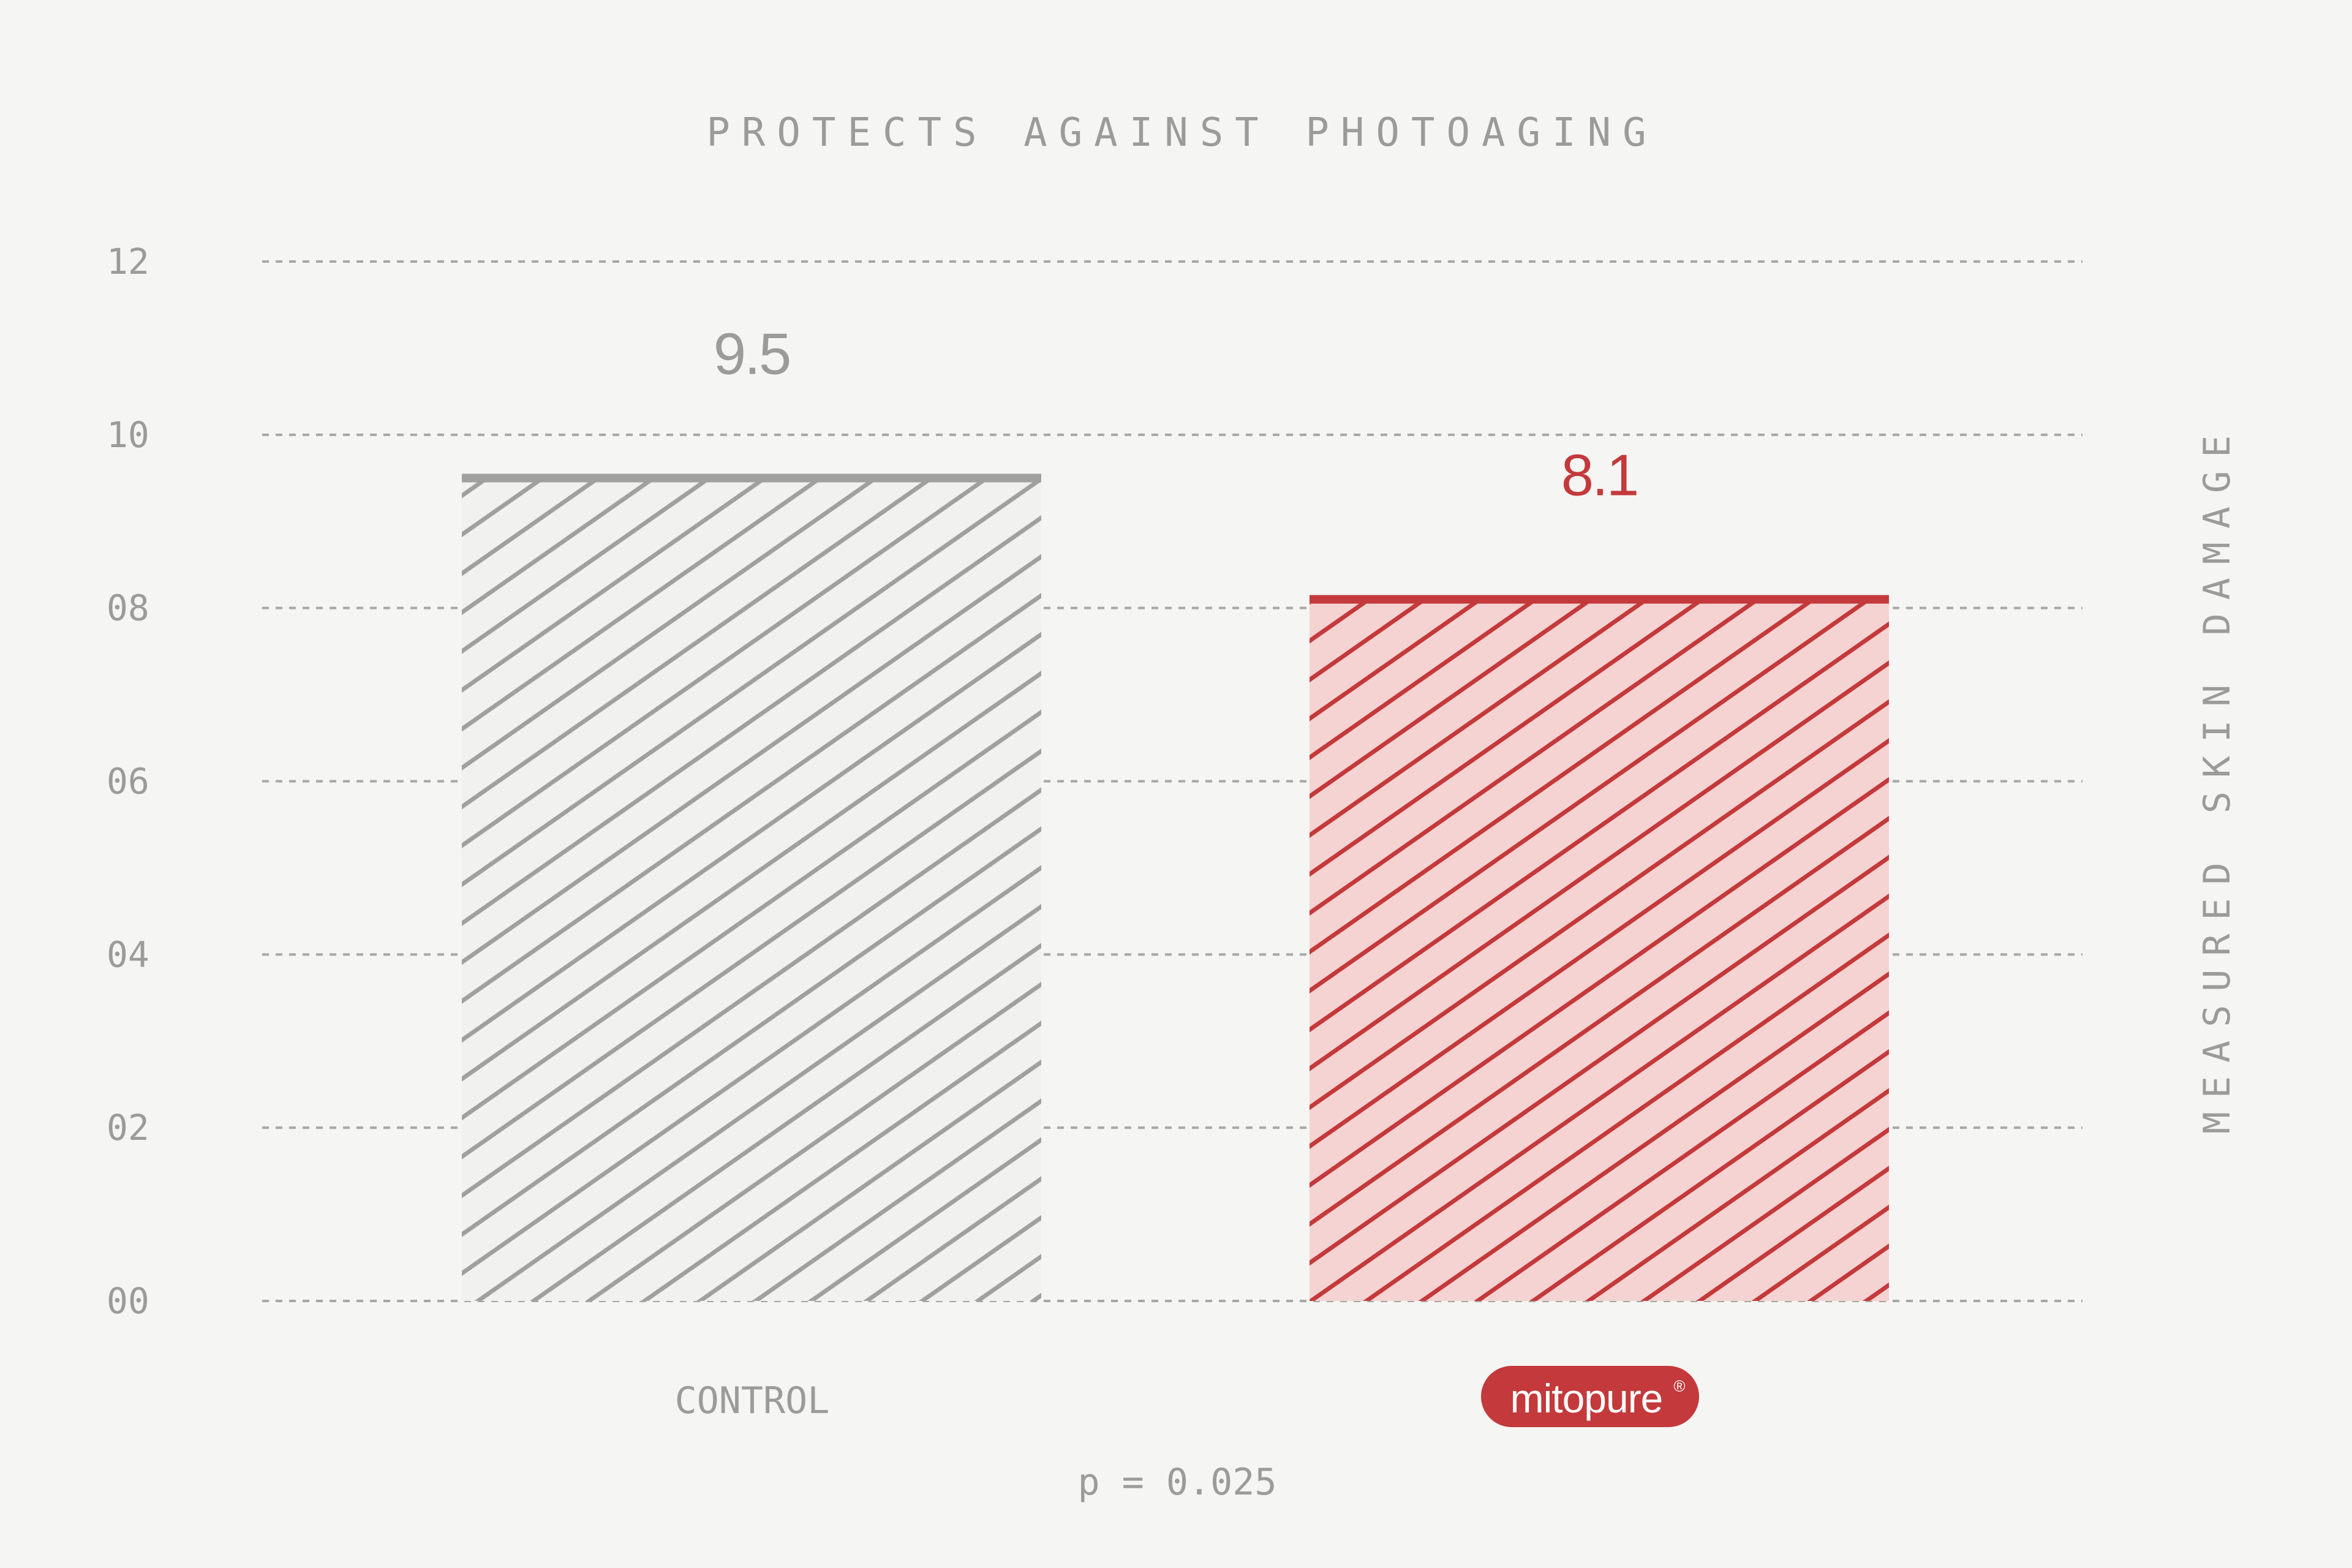  What do you see at coordinates (128, 1301) in the screenshot?
I see `y-tick-label: 00` at bounding box center [128, 1301].